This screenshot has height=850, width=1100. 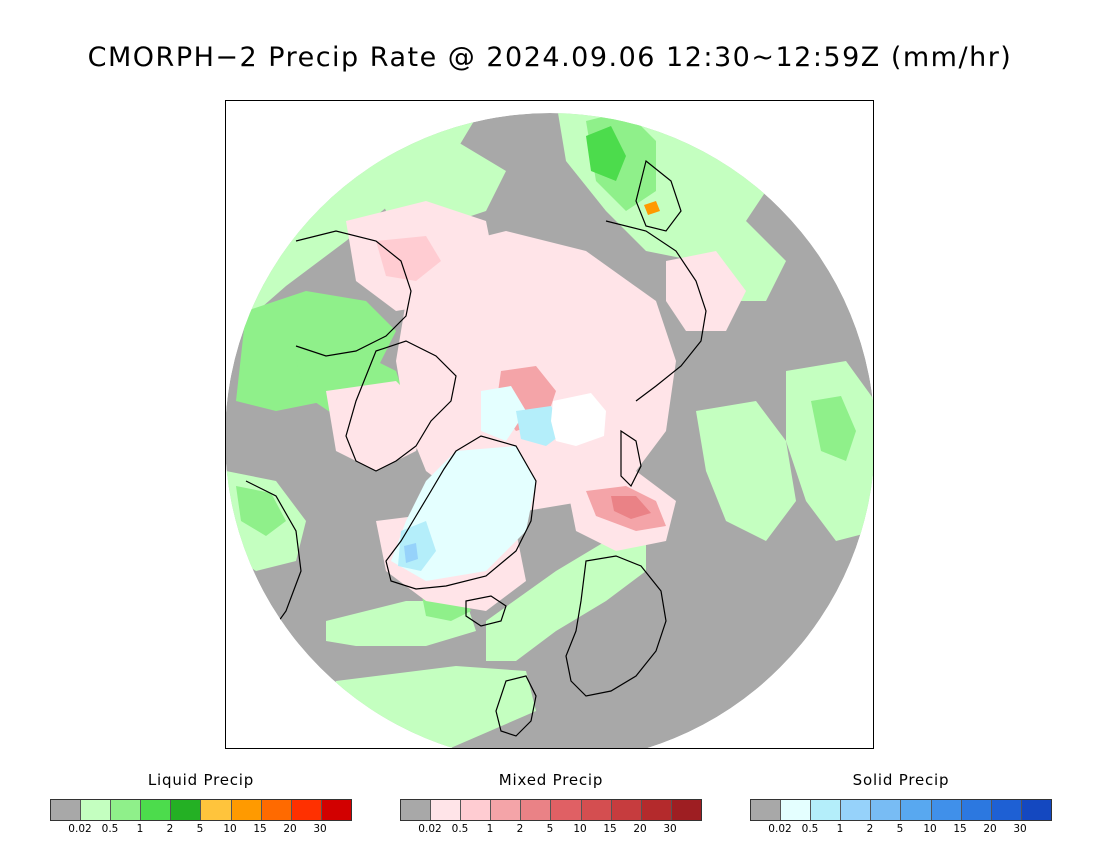 I want to click on legend-mixed: Mixed Precip 0.02 0.5 1 2 5 10 15 20 30, so click(x=551, y=805).